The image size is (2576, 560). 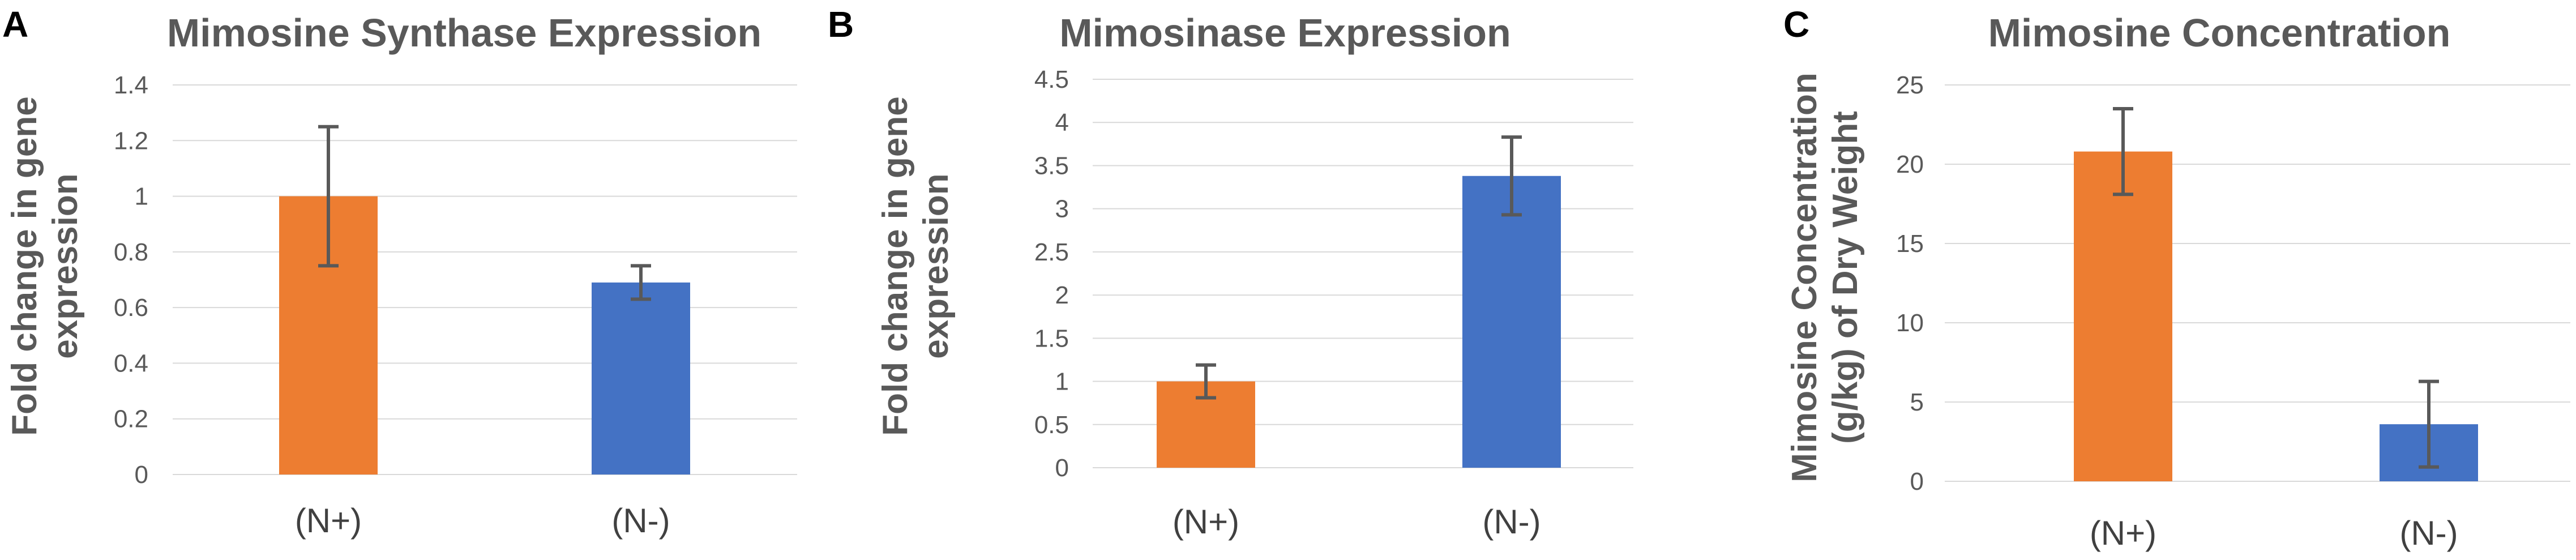 What do you see at coordinates (841, 24) in the screenshot?
I see `panel-letter: B` at bounding box center [841, 24].